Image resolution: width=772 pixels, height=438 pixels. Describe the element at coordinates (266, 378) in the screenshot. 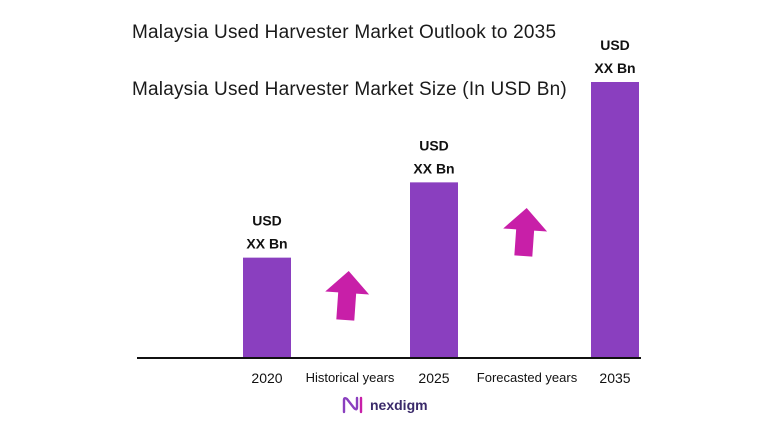

I see `x-tick-label-2020: 2020` at that location.